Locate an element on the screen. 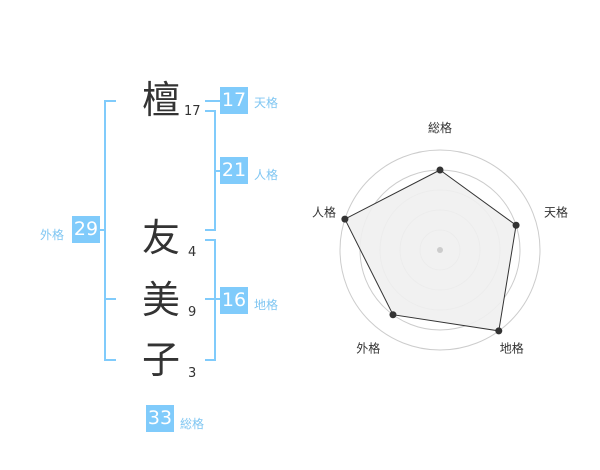 This screenshot has height=470, width=600. axis-label-0: 総格 is located at coordinates (440, 127).